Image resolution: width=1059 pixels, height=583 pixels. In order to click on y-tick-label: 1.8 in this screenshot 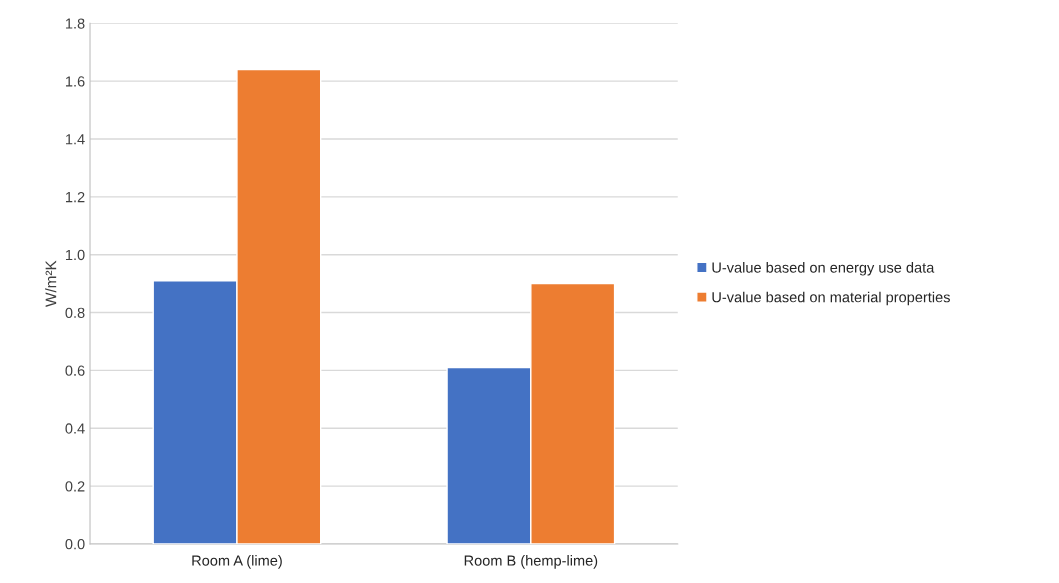, I will do `click(75, 23)`.